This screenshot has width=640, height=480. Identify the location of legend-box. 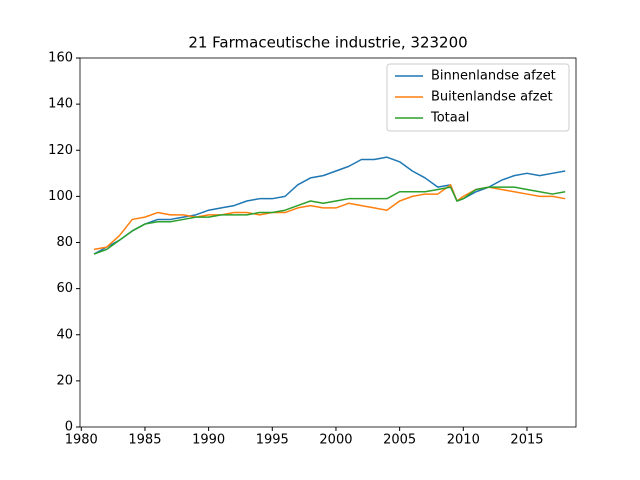
(478, 97).